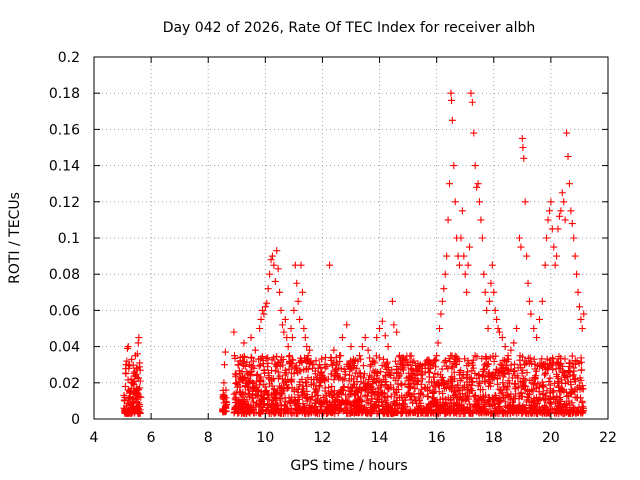 The image size is (640, 480). What do you see at coordinates (64, 203) in the screenshot?
I see `y-tick-label: 0.12` at bounding box center [64, 203].